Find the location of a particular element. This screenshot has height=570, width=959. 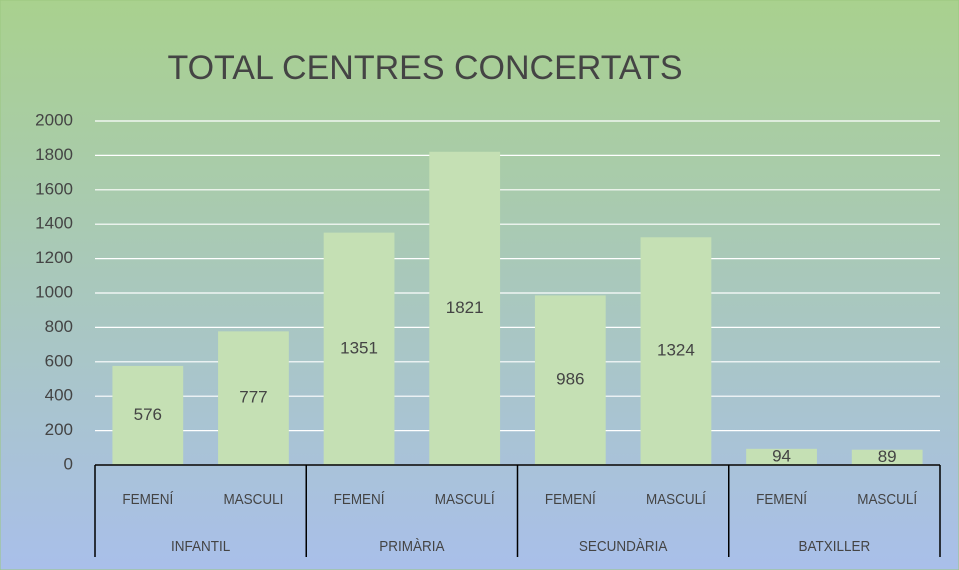

y-tick-label: 600 is located at coordinates (59, 360).